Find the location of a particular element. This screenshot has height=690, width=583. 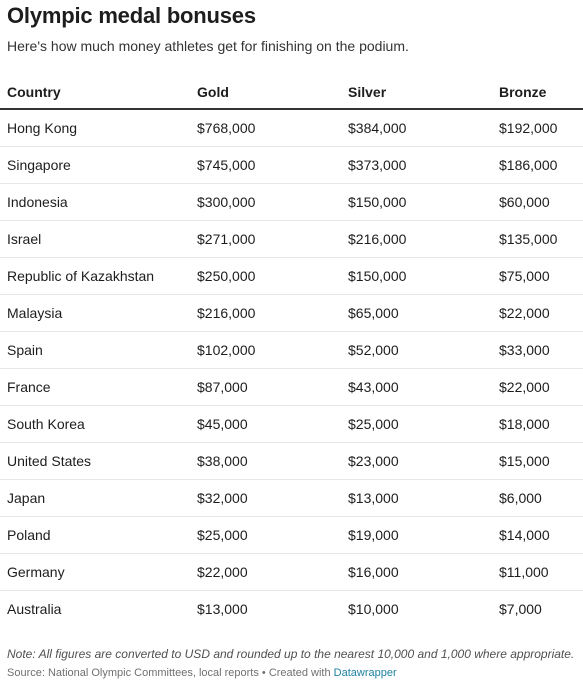

cell-silver: $10,000 is located at coordinates (373, 609).